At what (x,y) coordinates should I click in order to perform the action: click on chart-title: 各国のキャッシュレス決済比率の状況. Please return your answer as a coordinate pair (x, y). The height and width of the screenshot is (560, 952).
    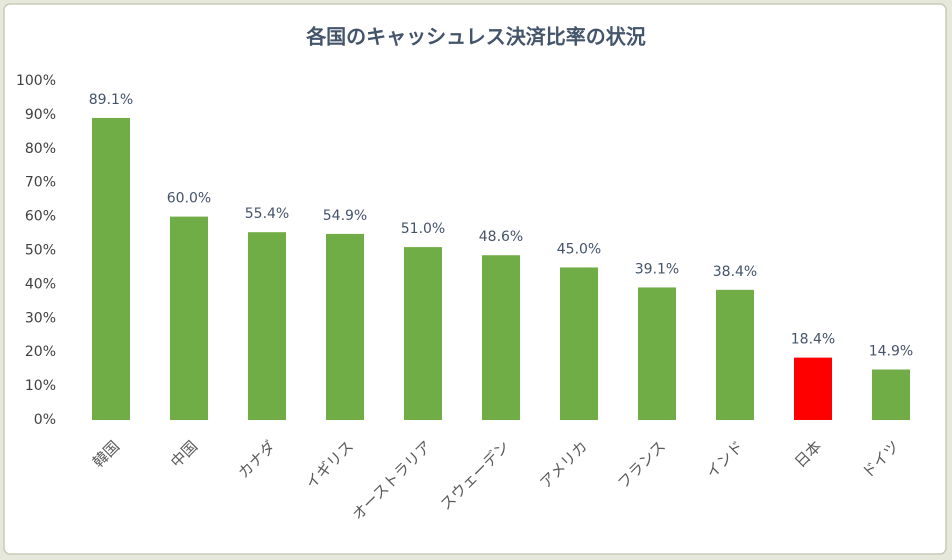
    Looking at the image, I should click on (475, 37).